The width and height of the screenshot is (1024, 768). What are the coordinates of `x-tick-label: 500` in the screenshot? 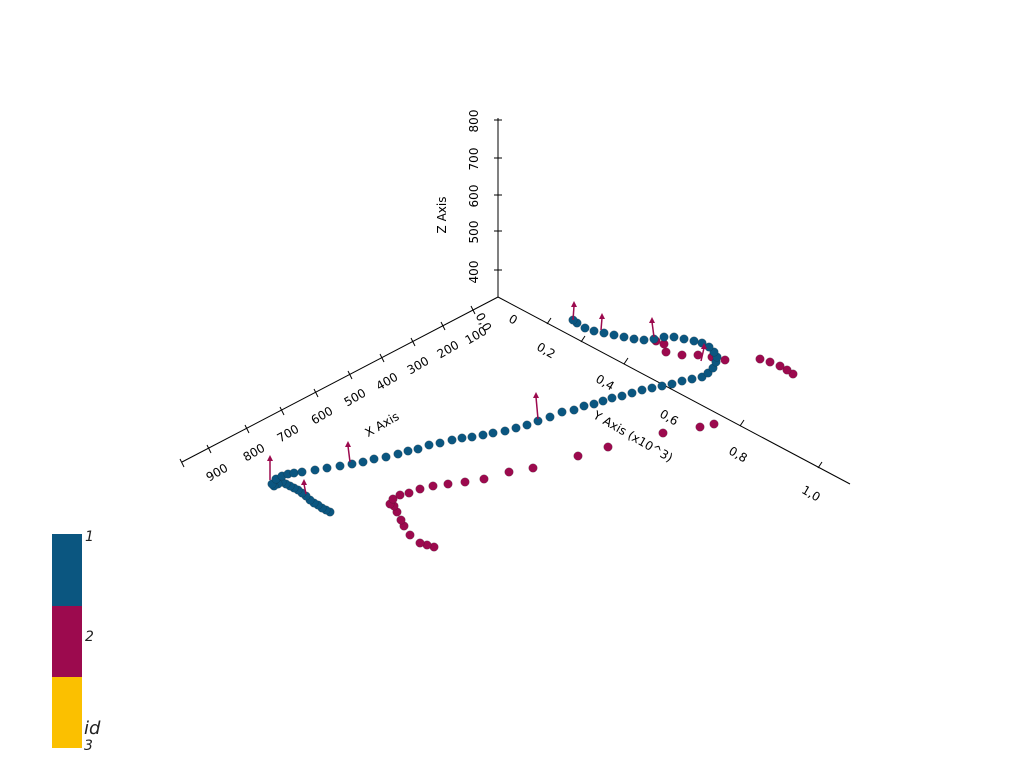 It's located at (355, 398).